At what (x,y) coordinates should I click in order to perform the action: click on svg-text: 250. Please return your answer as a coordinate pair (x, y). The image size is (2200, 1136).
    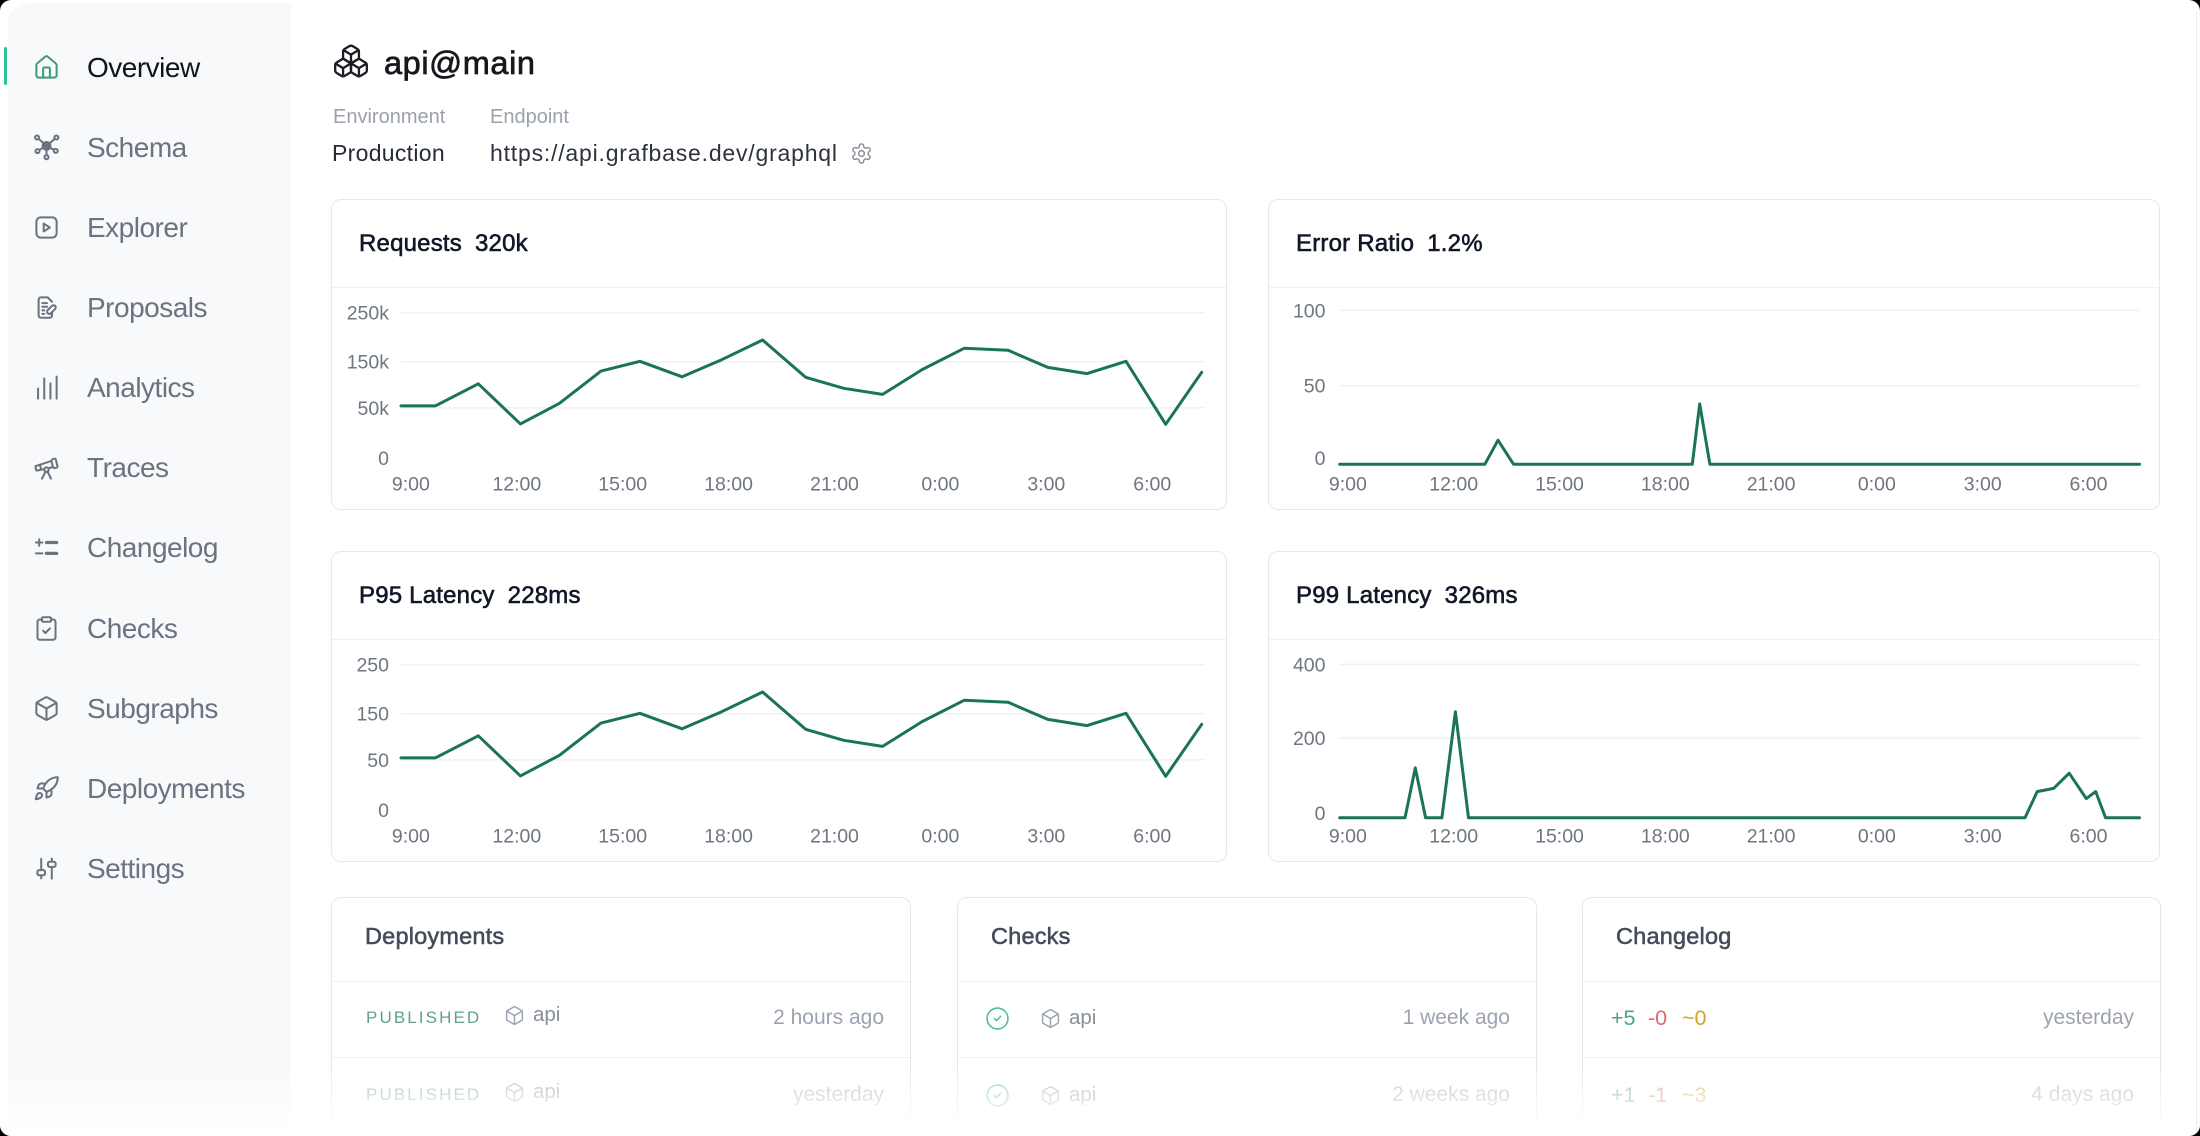
    Looking at the image, I should click on (372, 666).